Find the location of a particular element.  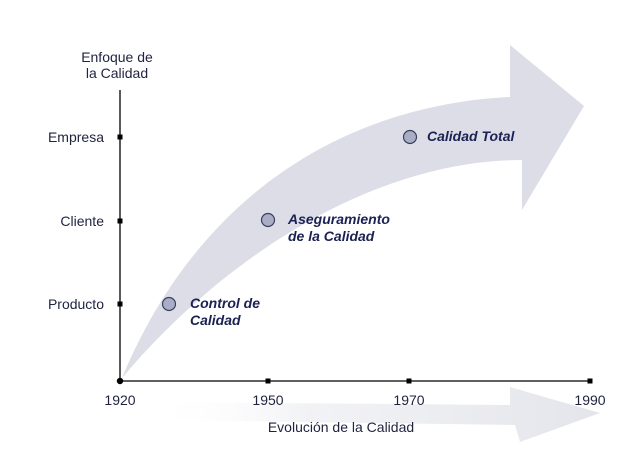

y-tick-label-cliente: Cliente is located at coordinates (82, 221).